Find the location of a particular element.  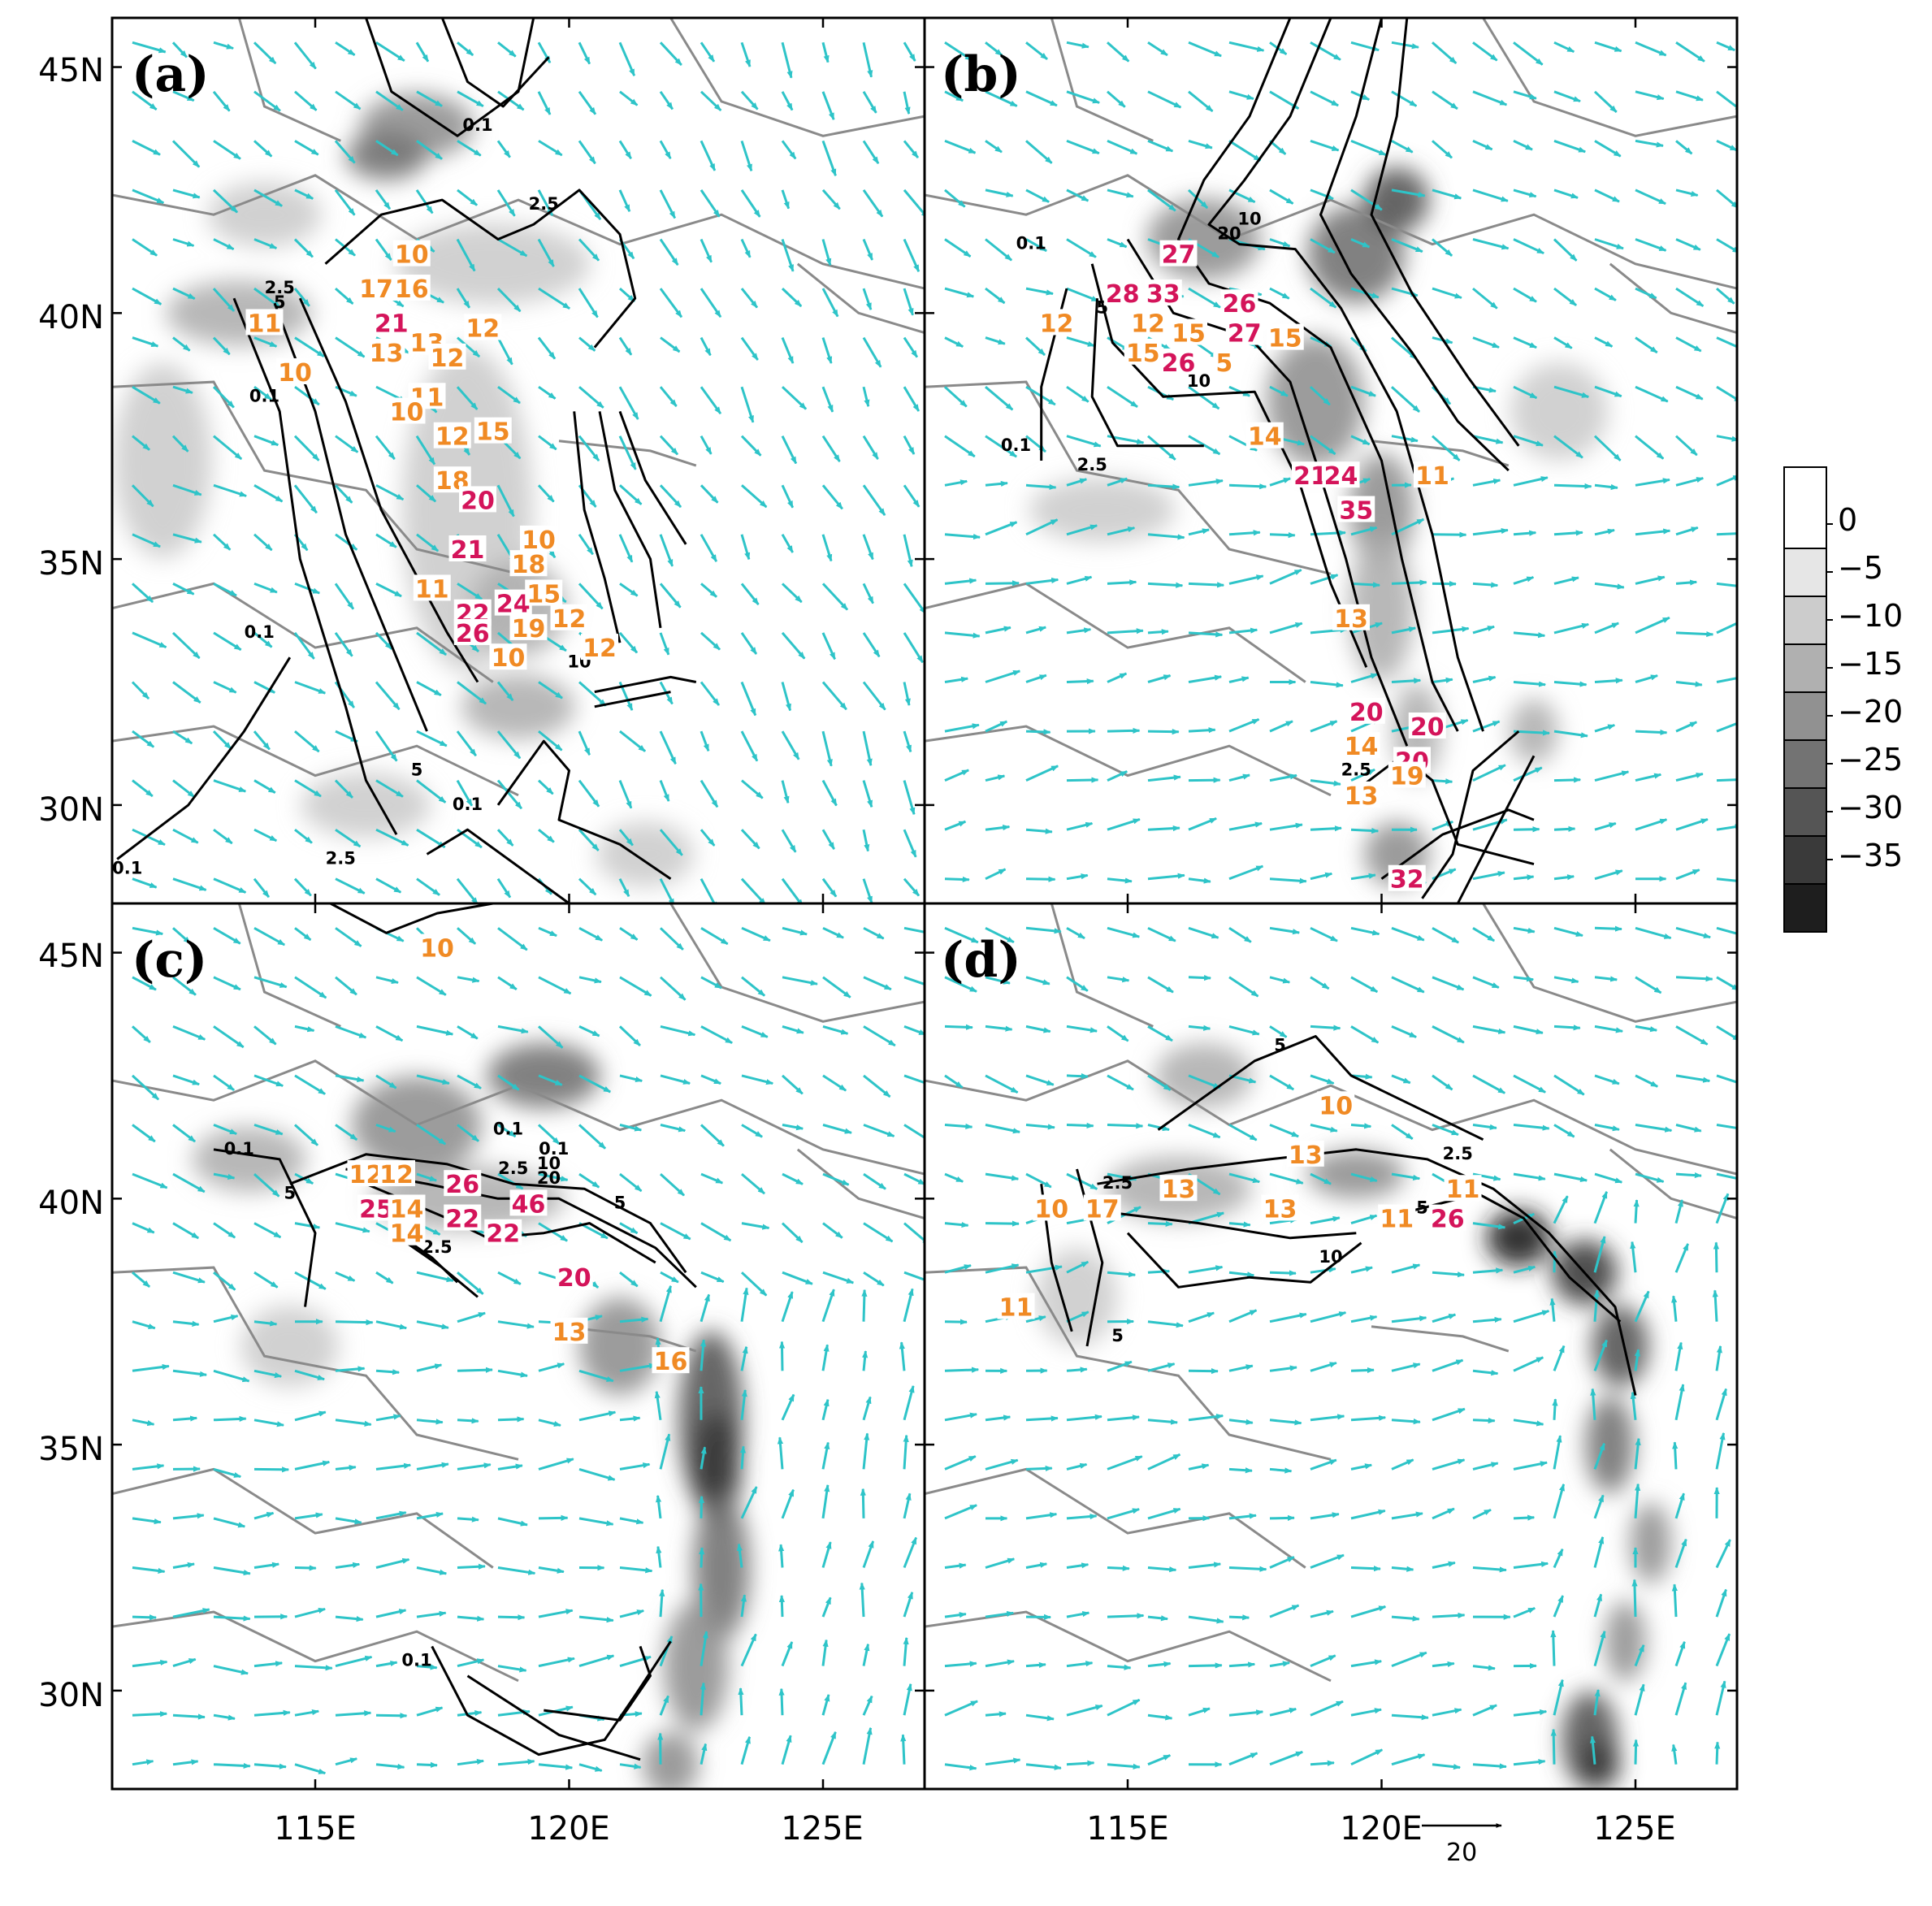

contour-label: 10 is located at coordinates (1199, 381).